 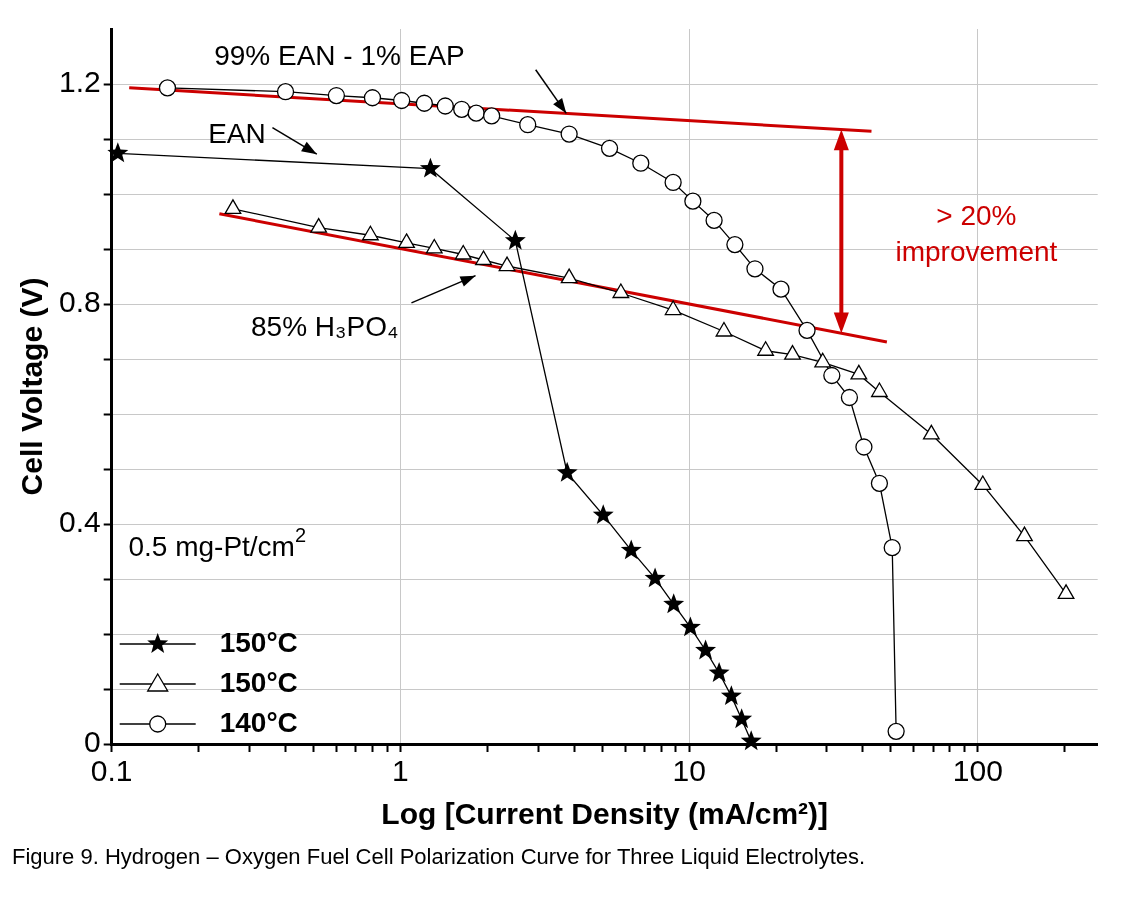 I want to click on x-tick-label: 10, so click(x=689, y=771).